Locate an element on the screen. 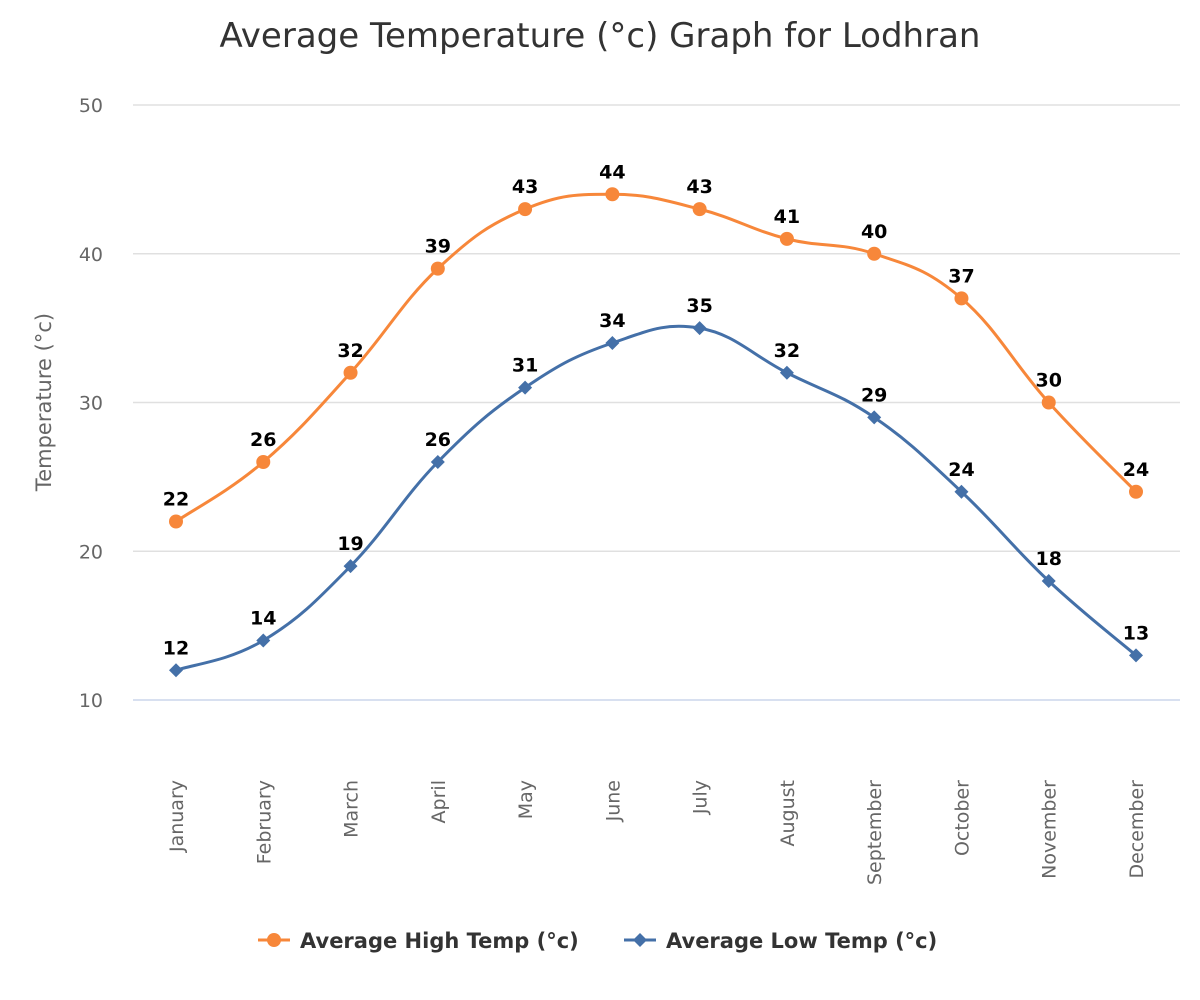 This screenshot has width=1200, height=1000. y-tick-label: 20 is located at coordinates (91, 552).